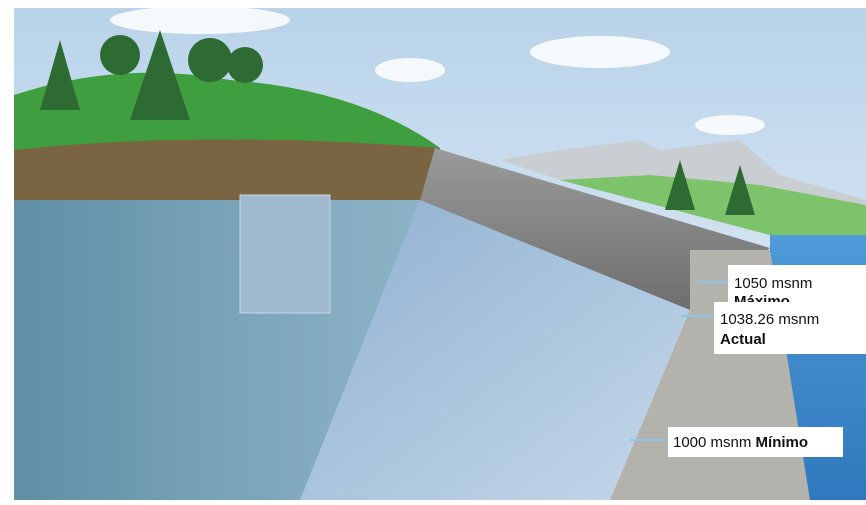 Image resolution: width=866 pixels, height=505 pixels. I want to click on level-label: Mínimo, so click(782, 442).